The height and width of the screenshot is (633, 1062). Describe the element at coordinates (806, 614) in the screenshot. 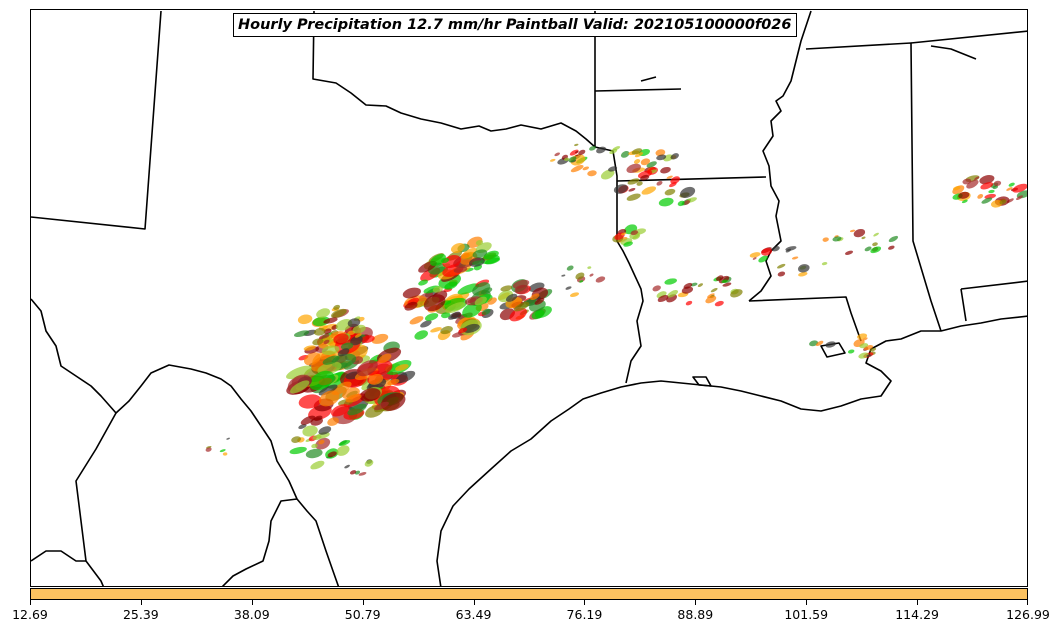

I see `colorbar-tick-label: 101.59` at that location.